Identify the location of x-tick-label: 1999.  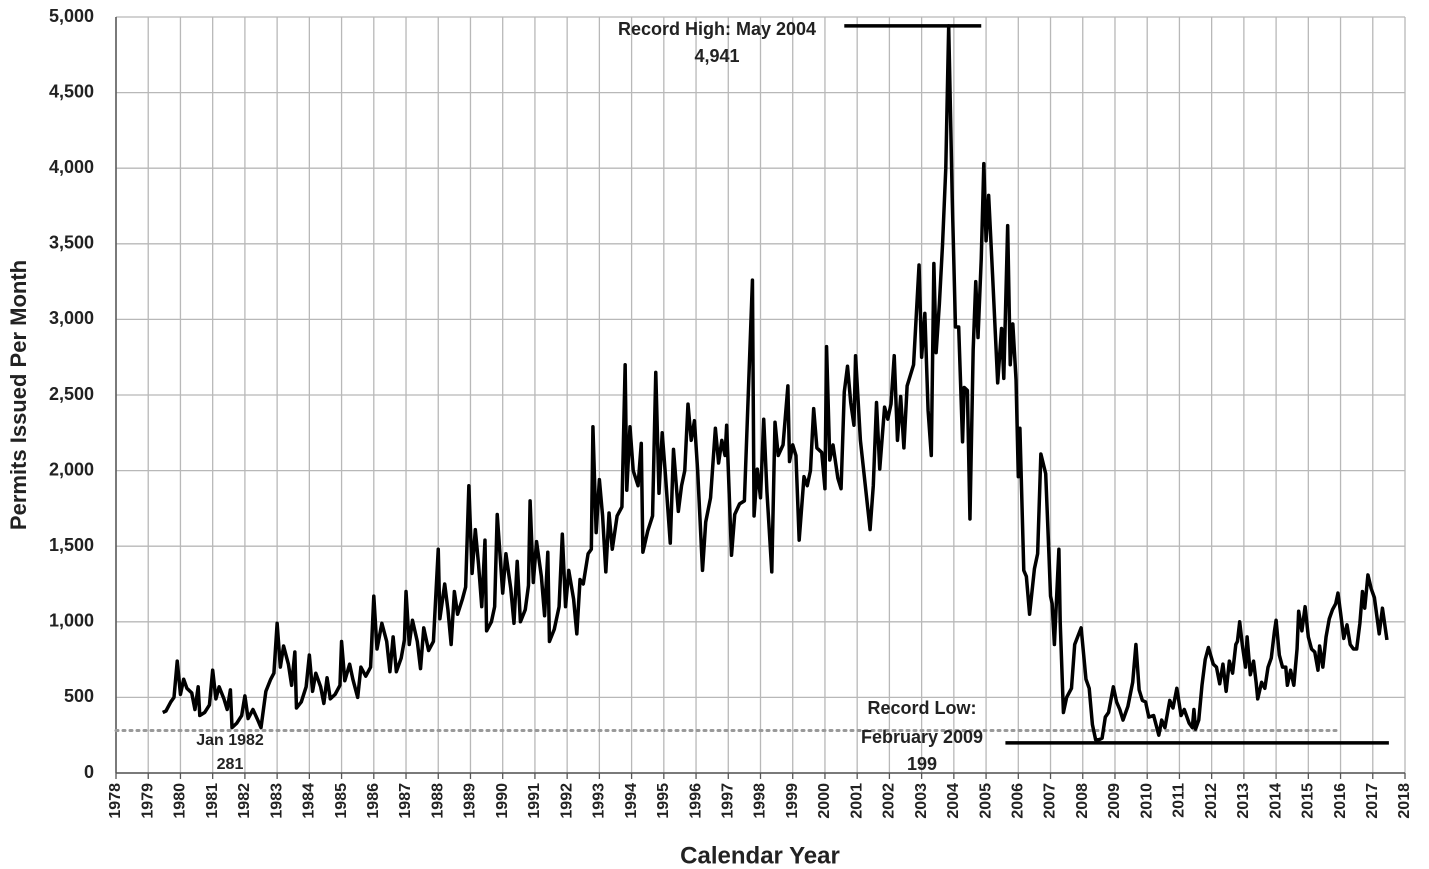
(792, 801).